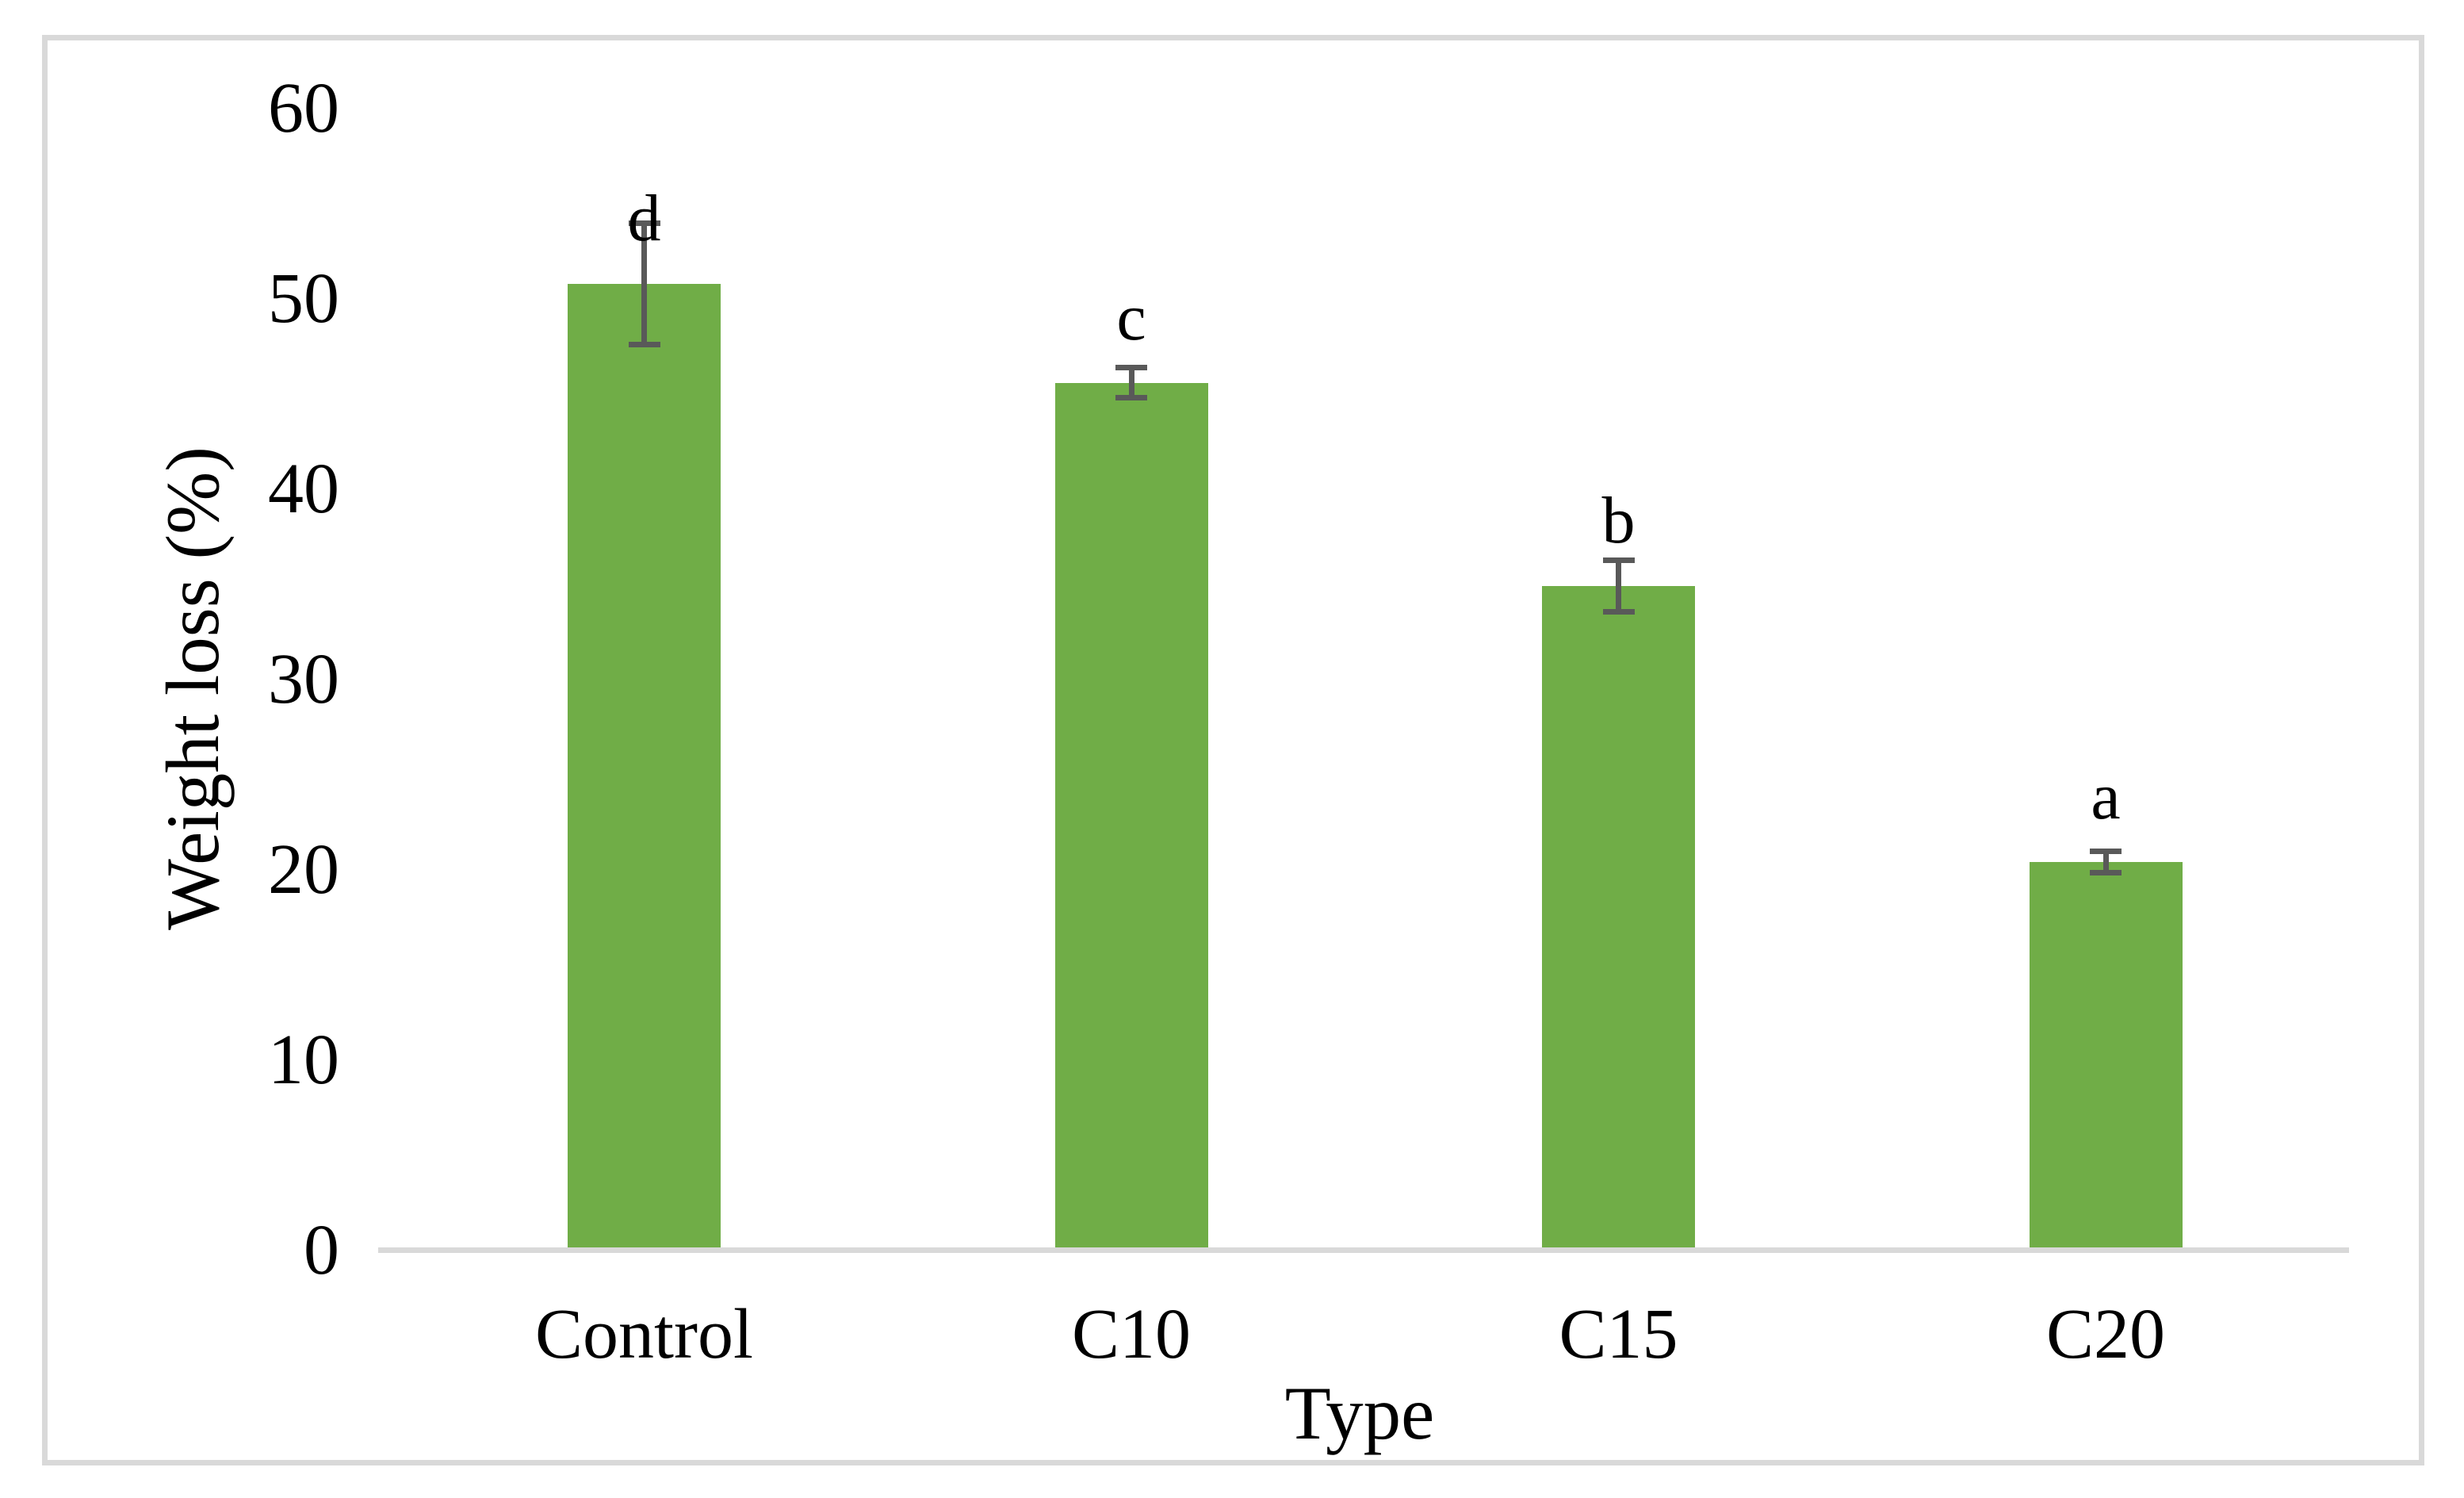 The image size is (2464, 1498). Describe the element at coordinates (2105, 1334) in the screenshot. I see `x-tick-label: C20` at that location.